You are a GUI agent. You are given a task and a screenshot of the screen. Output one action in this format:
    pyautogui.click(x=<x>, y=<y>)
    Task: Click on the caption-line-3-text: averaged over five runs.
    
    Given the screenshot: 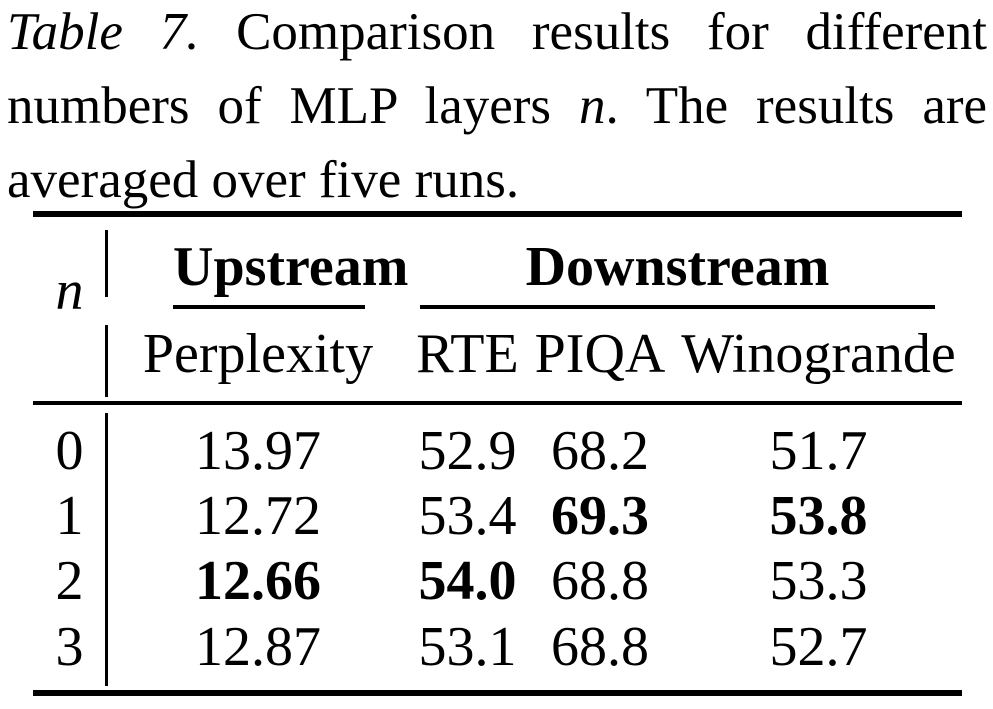 What is the action you would take?
    pyautogui.click(x=263, y=180)
    